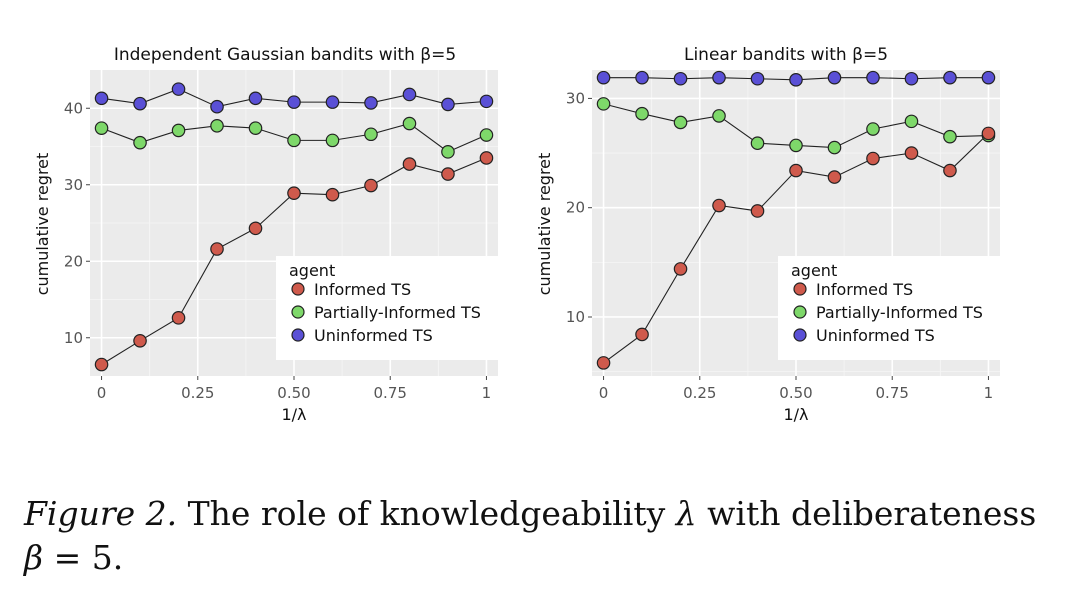 The height and width of the screenshot is (613, 1080). What do you see at coordinates (83, 557) in the screenshot?
I see `caption-text-after: = 5.` at bounding box center [83, 557].